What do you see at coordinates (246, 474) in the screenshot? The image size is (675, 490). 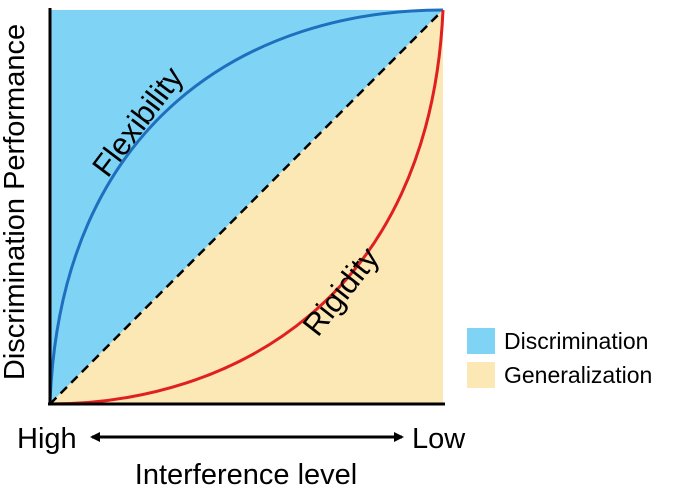 I see `x-axis-title: Interference level` at bounding box center [246, 474].